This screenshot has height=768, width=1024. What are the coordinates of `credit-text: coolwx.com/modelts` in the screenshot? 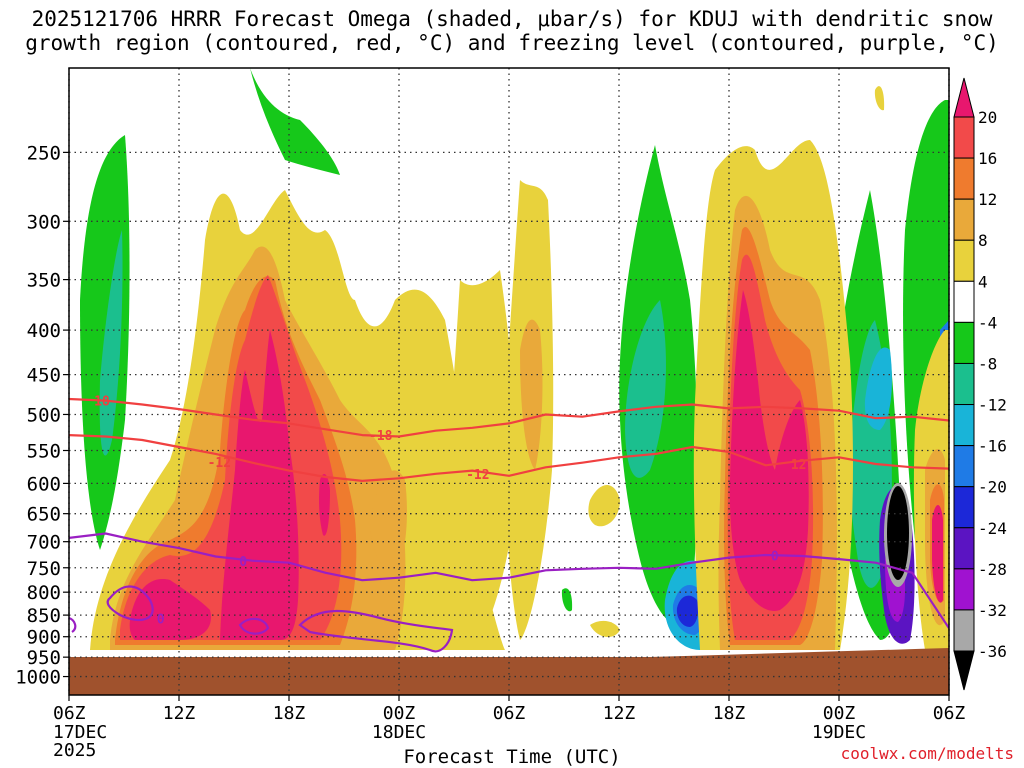 It's located at (927, 753).